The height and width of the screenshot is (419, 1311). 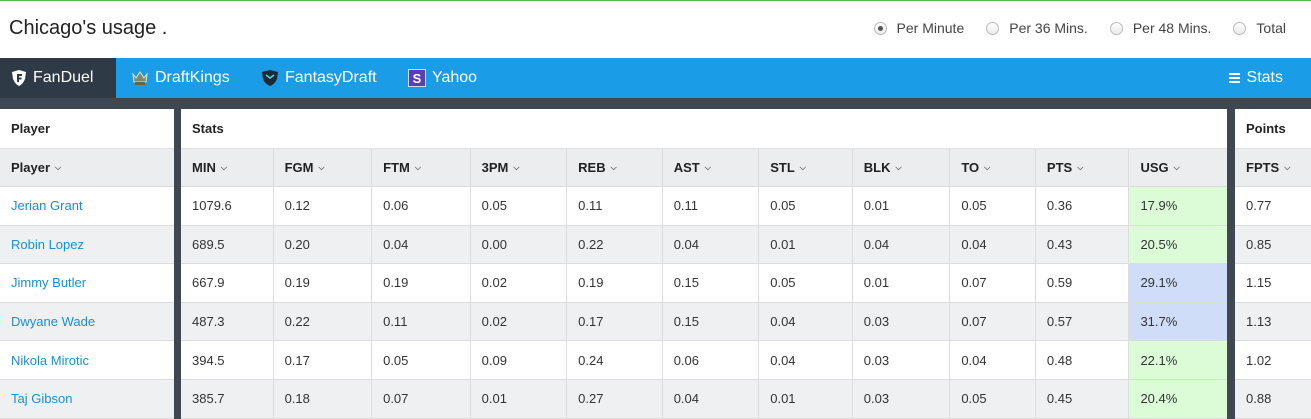 What do you see at coordinates (323, 244) in the screenshot?
I see `fgm-cell: 0.20` at bounding box center [323, 244].